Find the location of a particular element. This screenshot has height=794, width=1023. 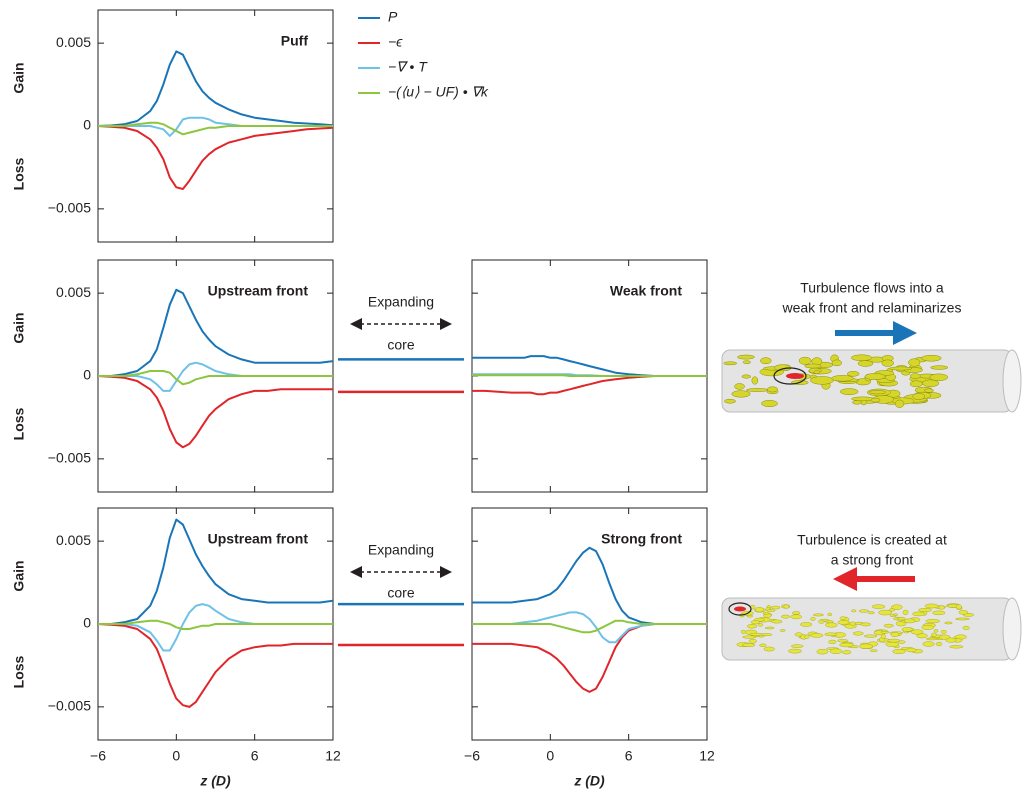

panel-title: Strong front is located at coordinates (641, 539).